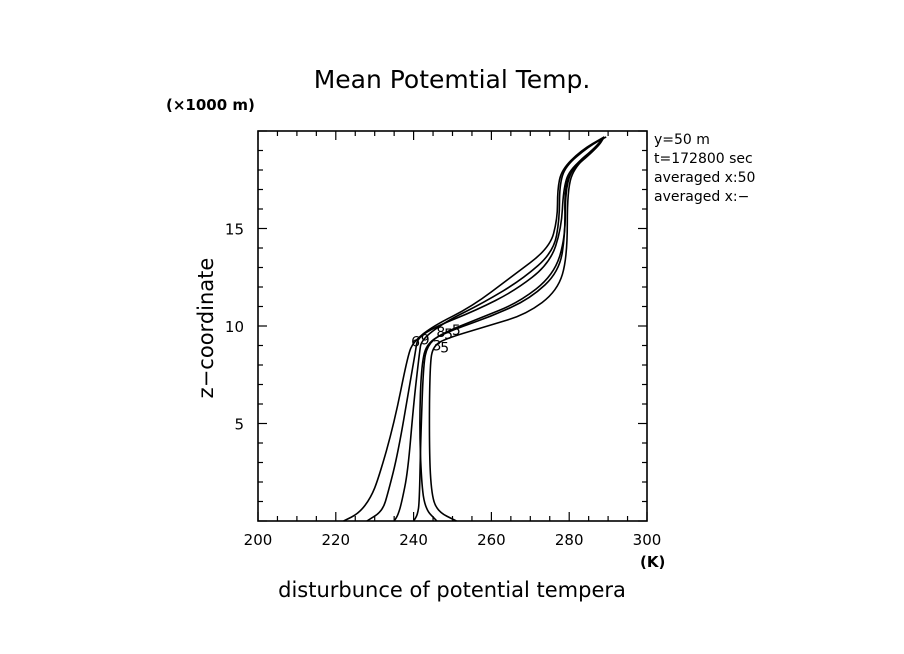 This screenshot has height=654, width=904. What do you see at coordinates (415, 343) in the screenshot?
I see `marker-label: 6` at bounding box center [415, 343].